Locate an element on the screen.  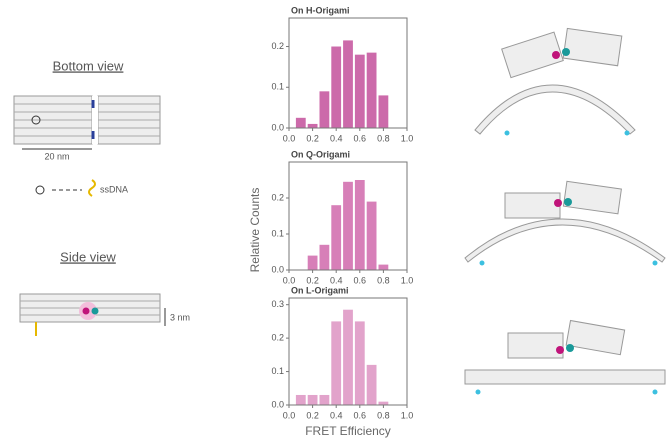
bottom-view-diagram is located at coordinates (87, 146).